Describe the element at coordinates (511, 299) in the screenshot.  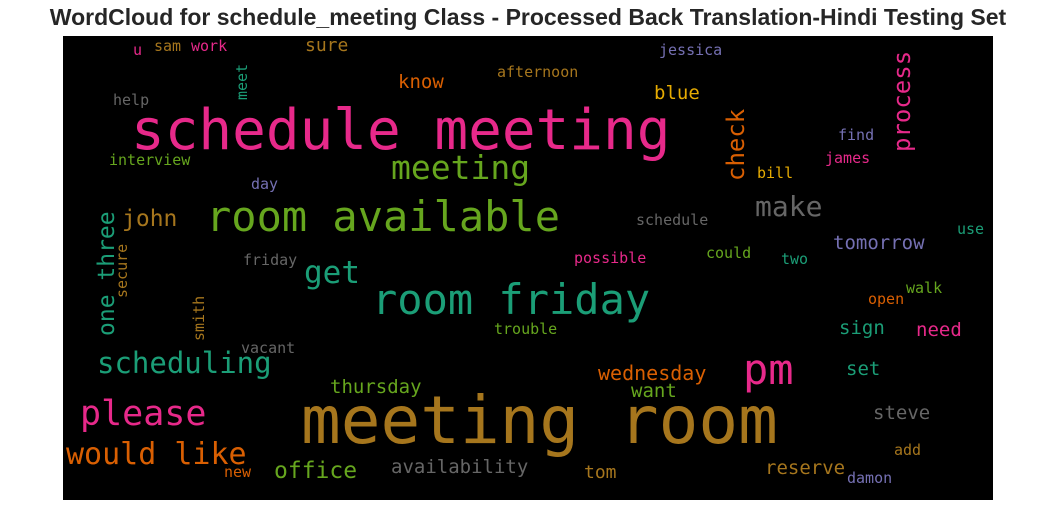
I see `word-room-friday: room friday` at that location.